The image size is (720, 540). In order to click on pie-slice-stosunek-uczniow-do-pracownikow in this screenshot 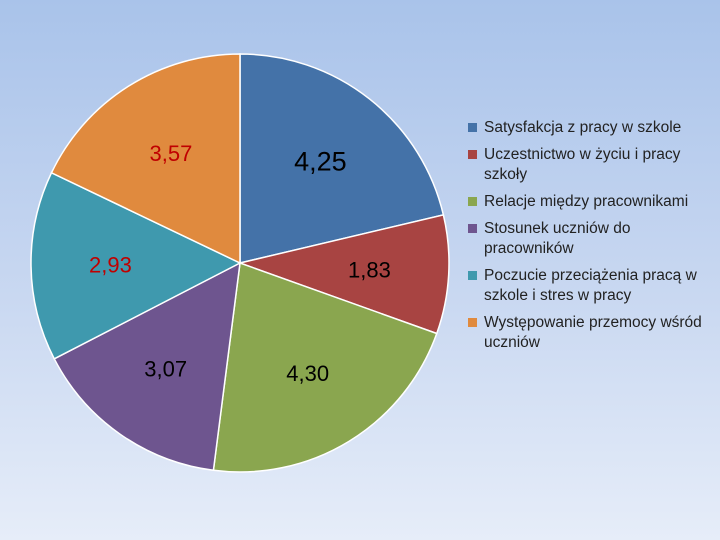, I will do `click(147, 366)`.